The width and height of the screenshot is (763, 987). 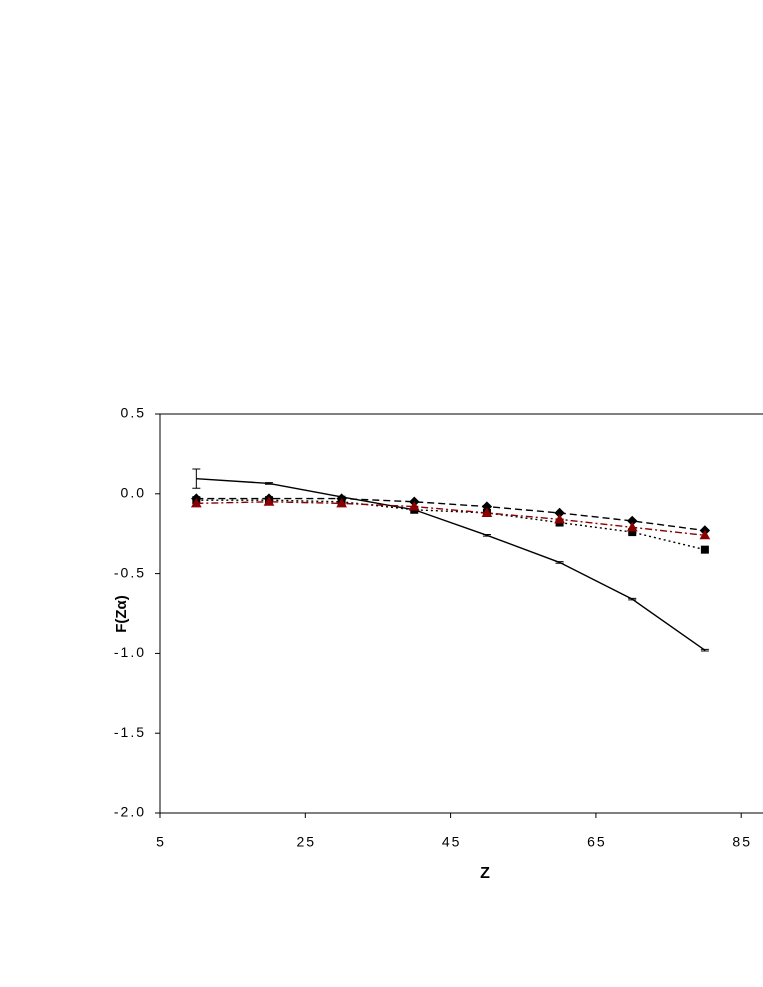 I want to click on y-tick-label: -0.5, so click(x=130, y=572).